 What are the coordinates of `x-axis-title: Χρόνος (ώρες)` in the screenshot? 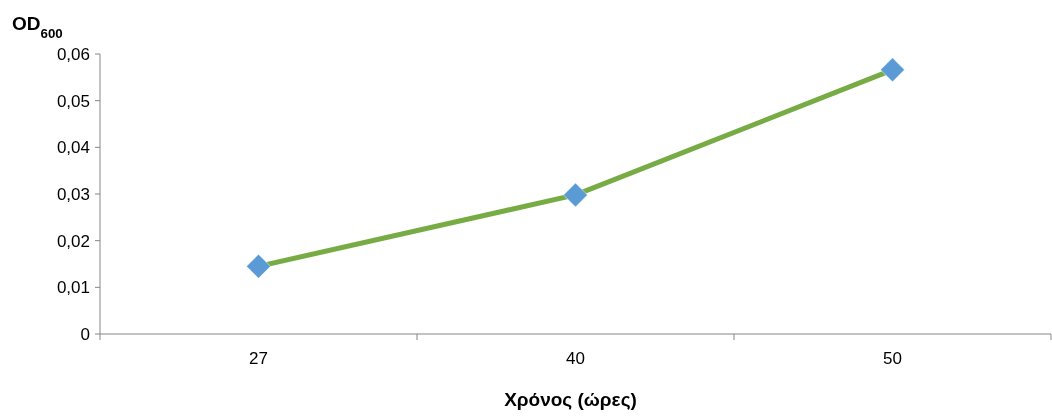 It's located at (570, 399).